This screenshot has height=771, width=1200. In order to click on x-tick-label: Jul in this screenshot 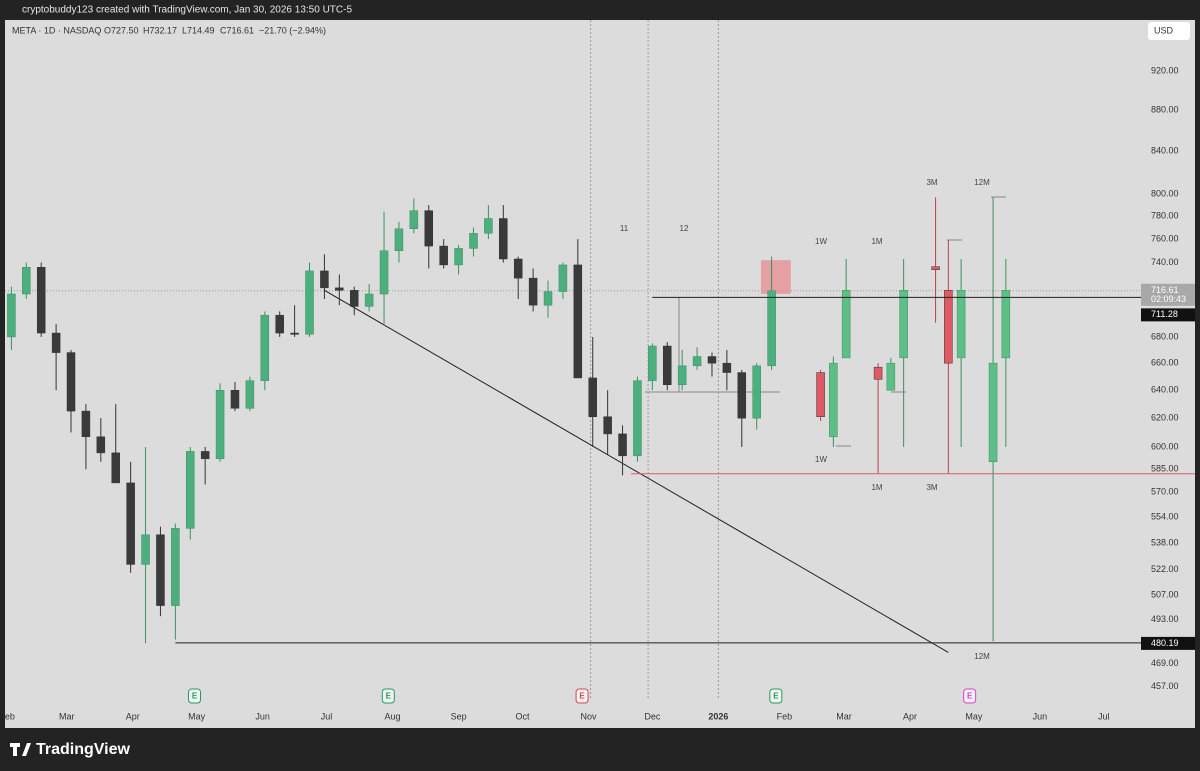, I will do `click(1104, 716)`.